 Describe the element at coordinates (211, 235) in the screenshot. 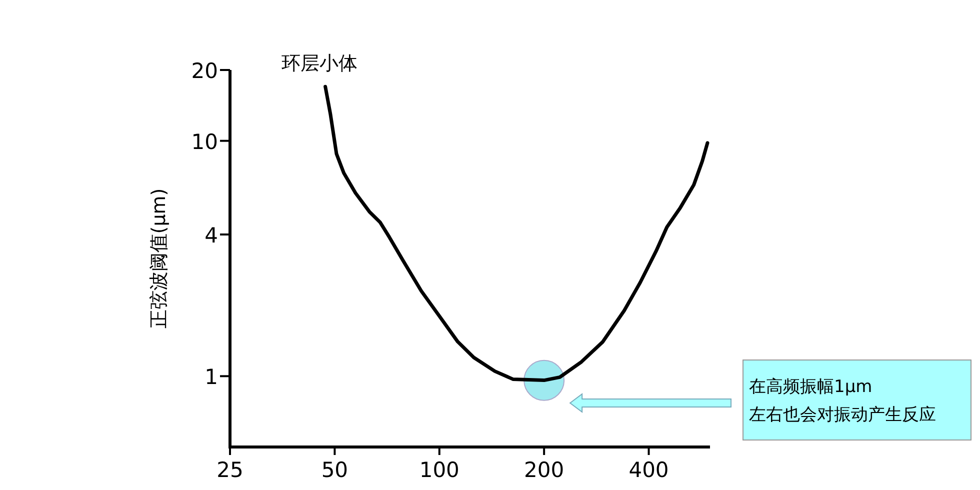

I see `y-tick-label: 4` at that location.